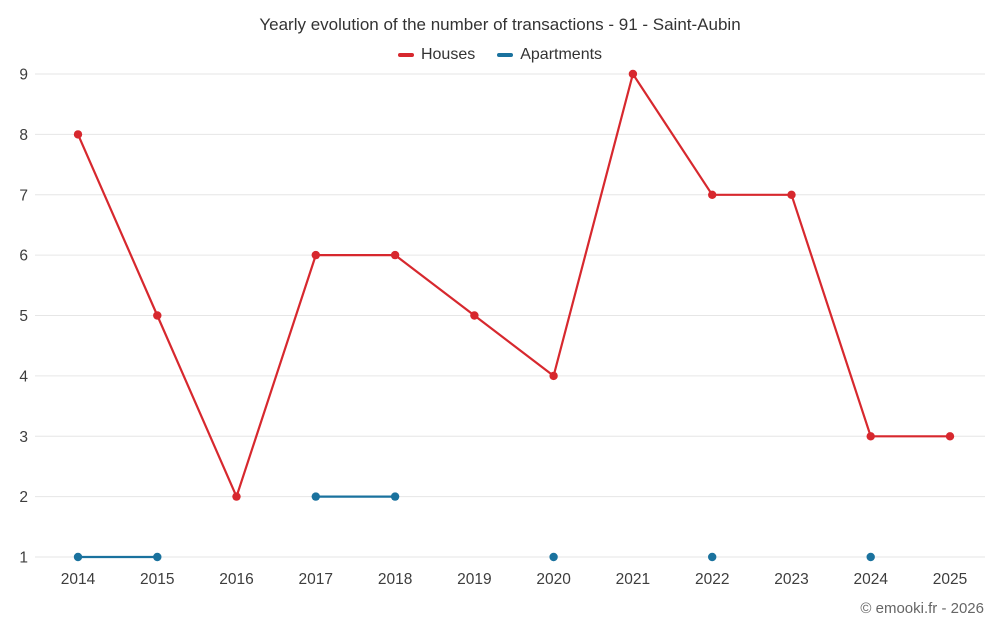  I want to click on y-tick-label-3: 3, so click(23, 437).